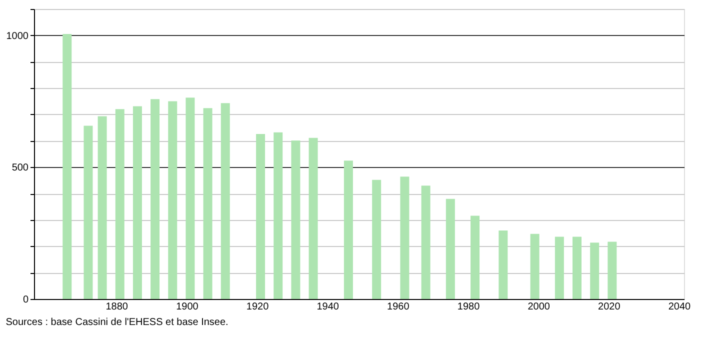 This screenshot has height=340, width=710. What do you see at coordinates (25, 300) in the screenshot?
I see `y-tick-label: 0` at bounding box center [25, 300].